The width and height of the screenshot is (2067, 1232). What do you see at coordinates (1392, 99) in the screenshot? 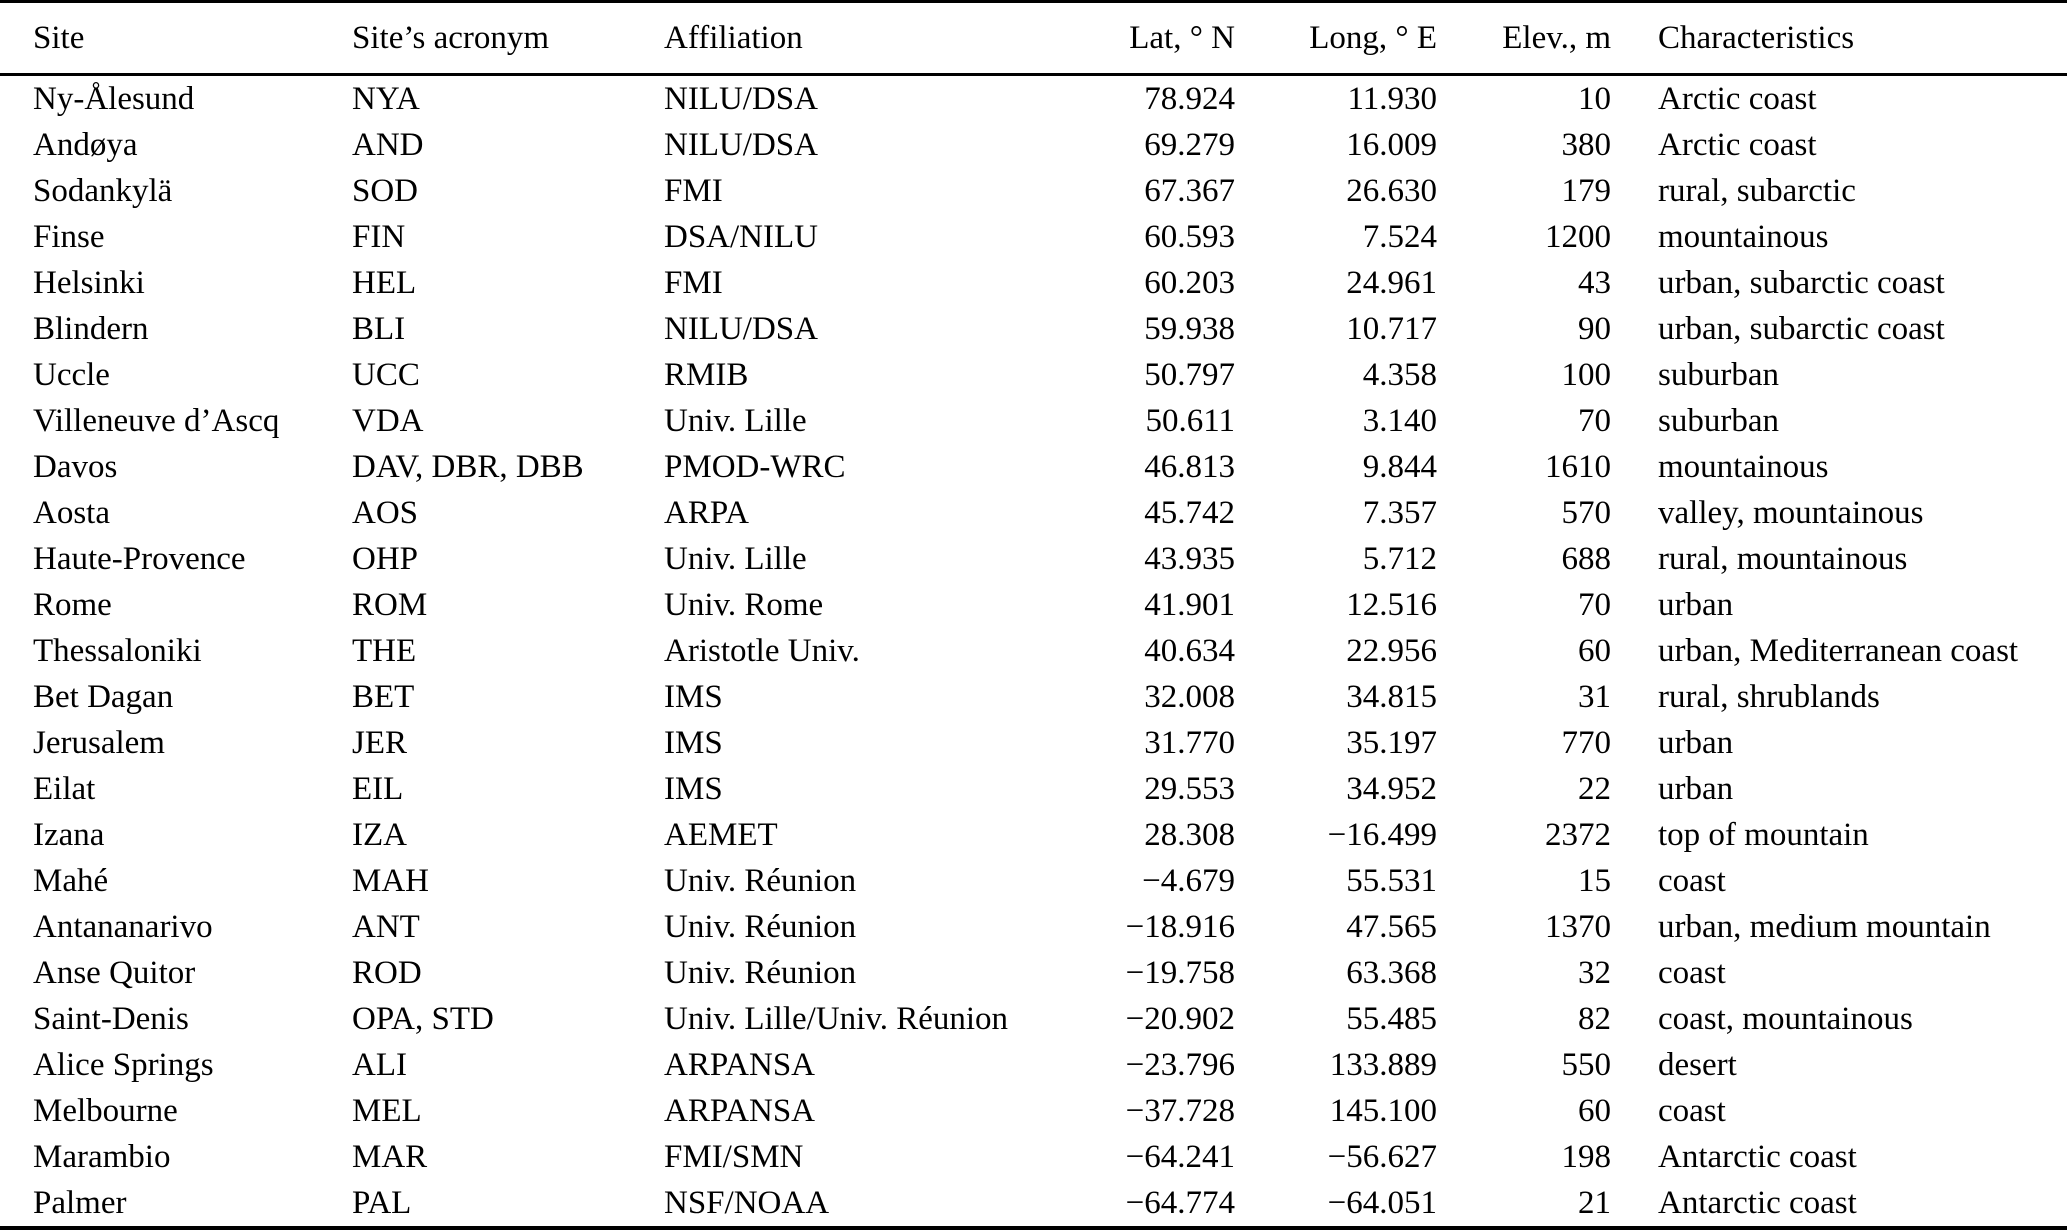
I see `cell-long: 11.930` at bounding box center [1392, 99].